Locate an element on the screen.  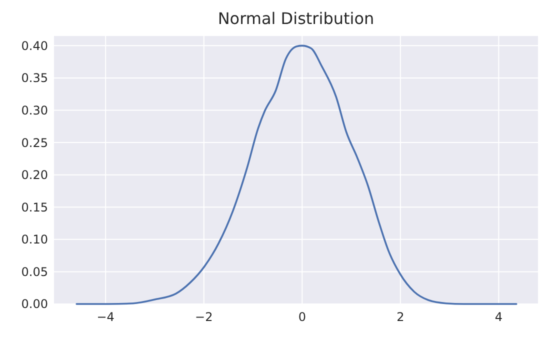
y-tick-label: 0.40 is located at coordinates (34, 45).